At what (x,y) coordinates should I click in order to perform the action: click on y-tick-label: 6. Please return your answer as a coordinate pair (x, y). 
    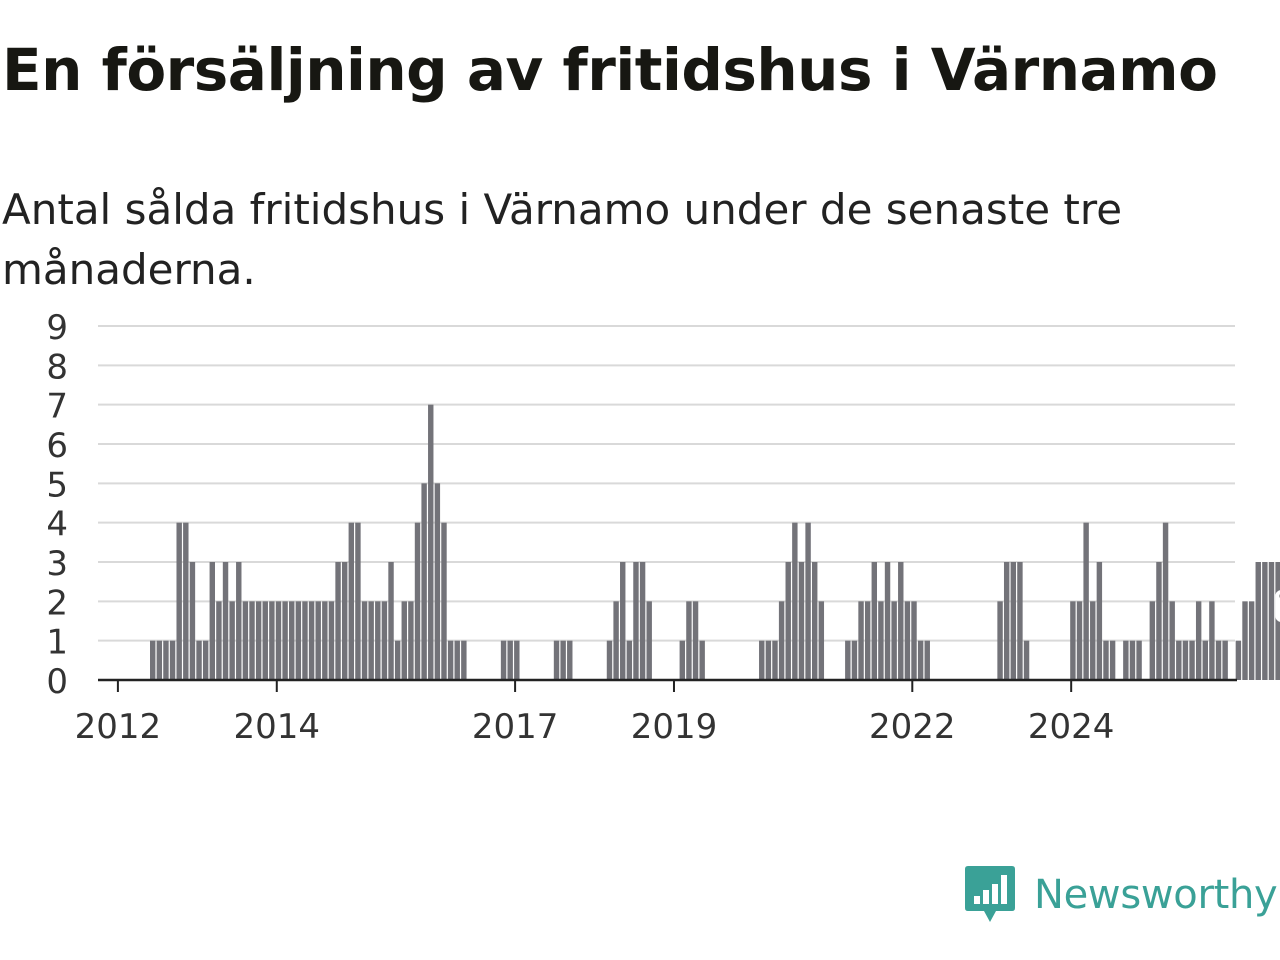
    Looking at the image, I should click on (57, 446).